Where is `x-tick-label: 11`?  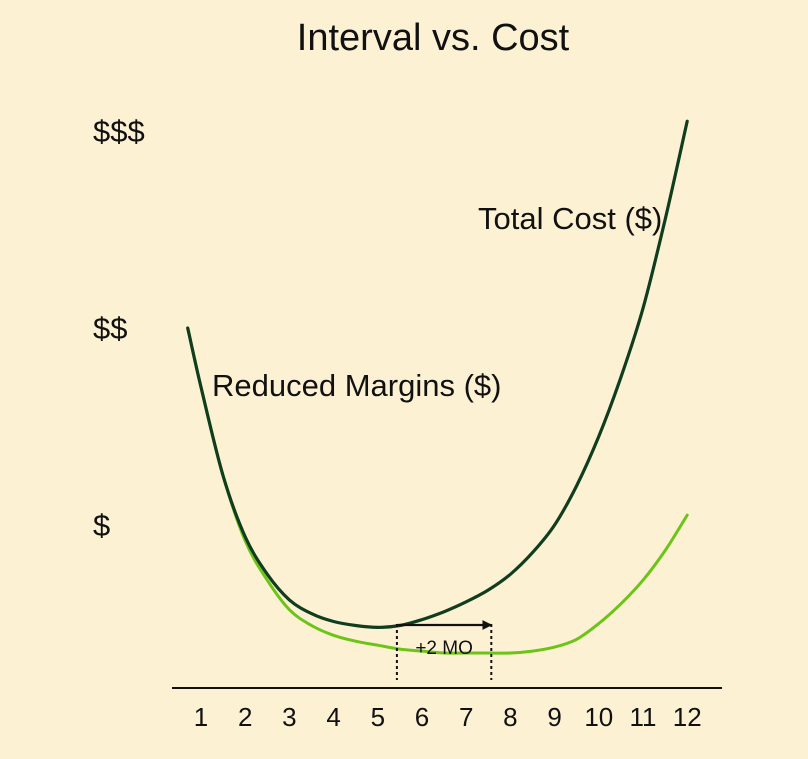 x-tick-label: 11 is located at coordinates (643, 717).